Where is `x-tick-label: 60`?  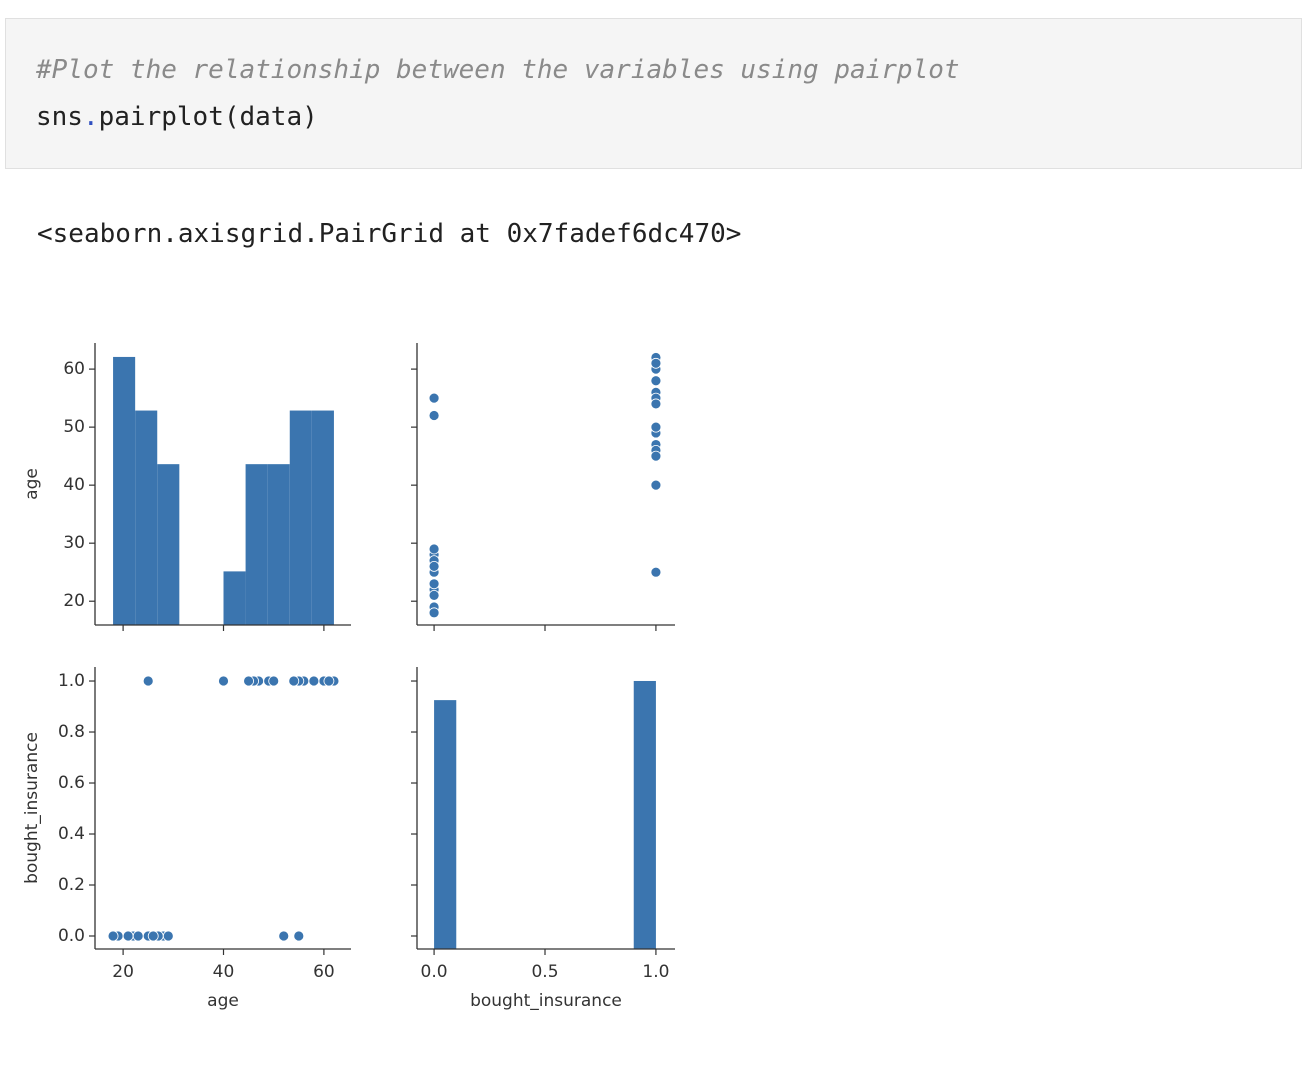
x-tick-label: 60 is located at coordinates (324, 972).